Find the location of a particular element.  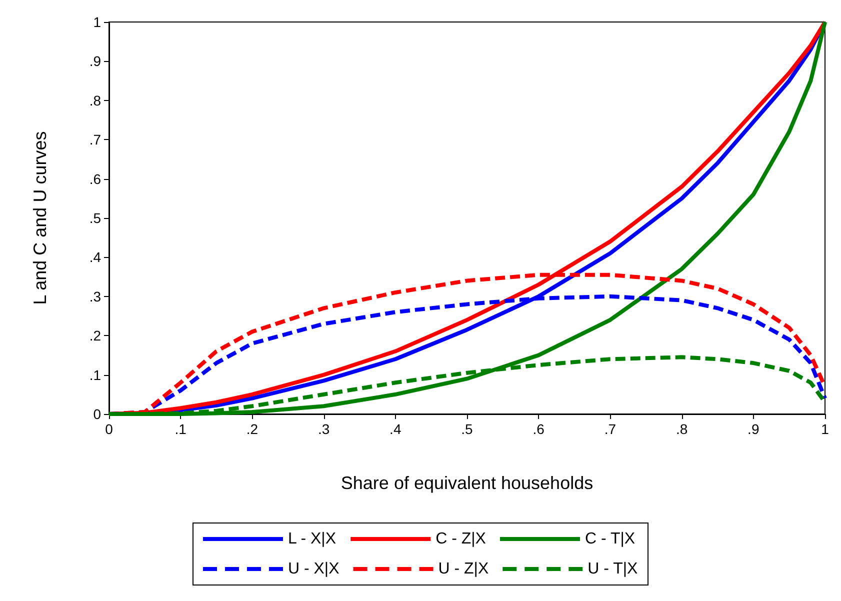

x-tick-label: .2 is located at coordinates (252, 429).